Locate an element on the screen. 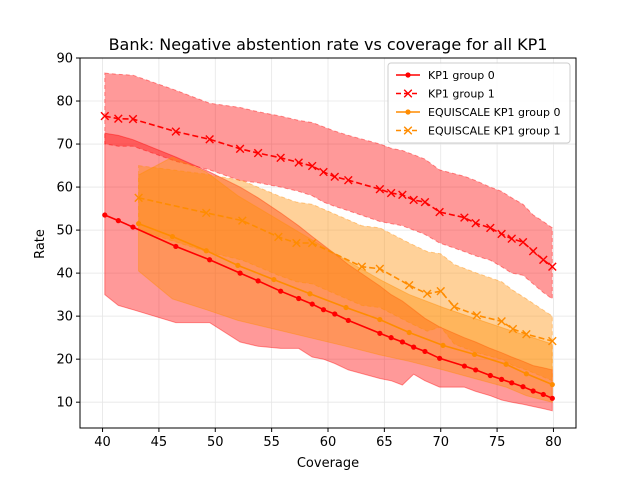  y-tick-label: 20 is located at coordinates (64, 360).